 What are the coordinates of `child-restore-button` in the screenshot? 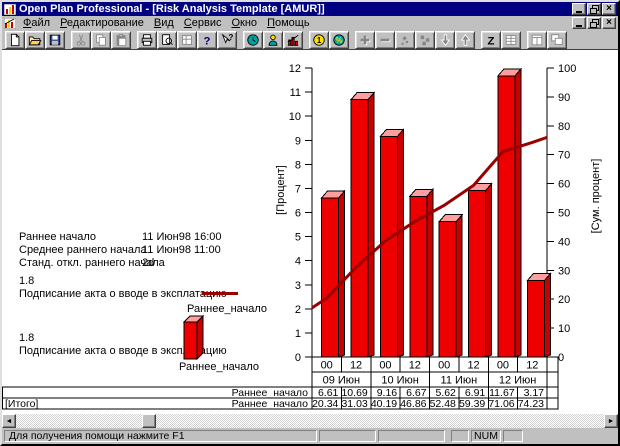 It's located at (594, 23).